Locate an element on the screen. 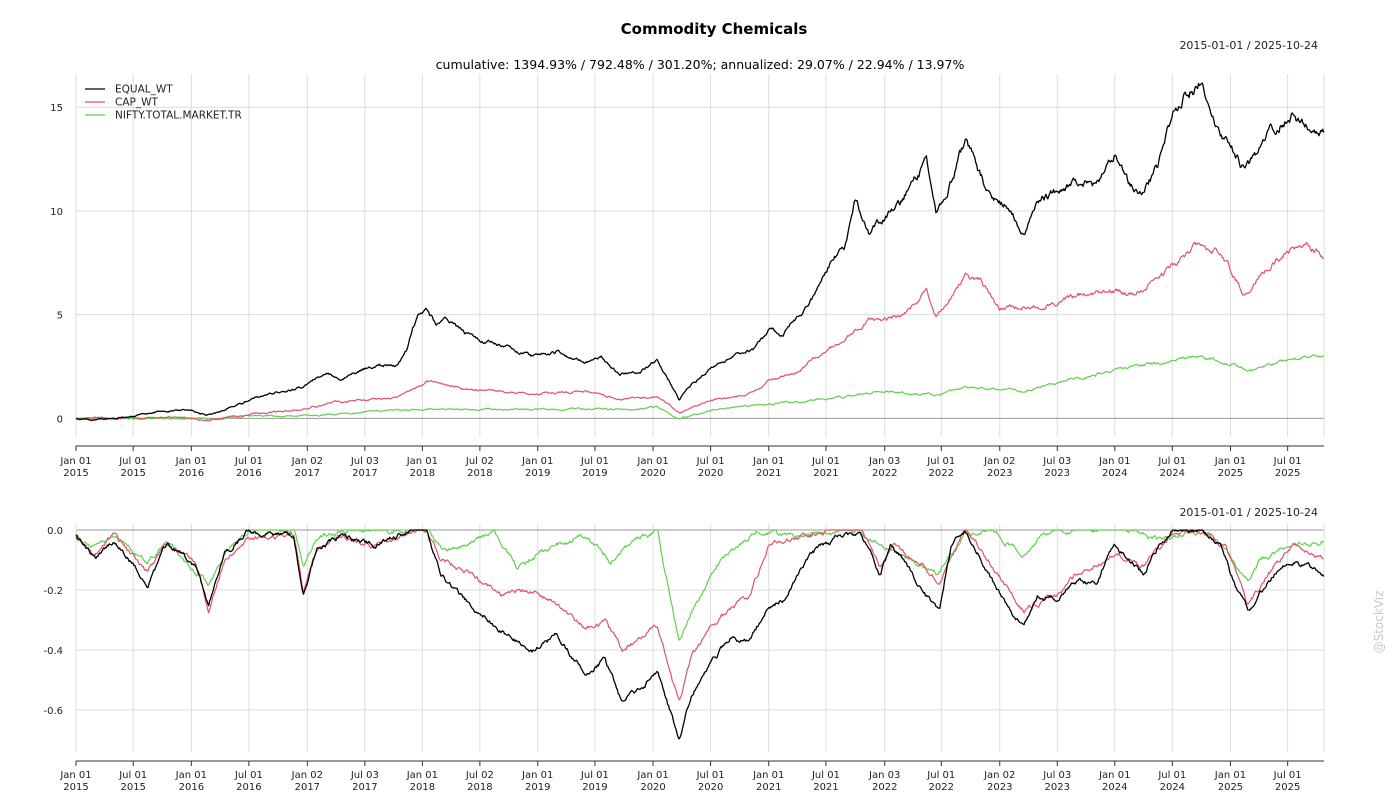 The image size is (1400, 800). watermark: @StockViz is located at coordinates (1379, 622).